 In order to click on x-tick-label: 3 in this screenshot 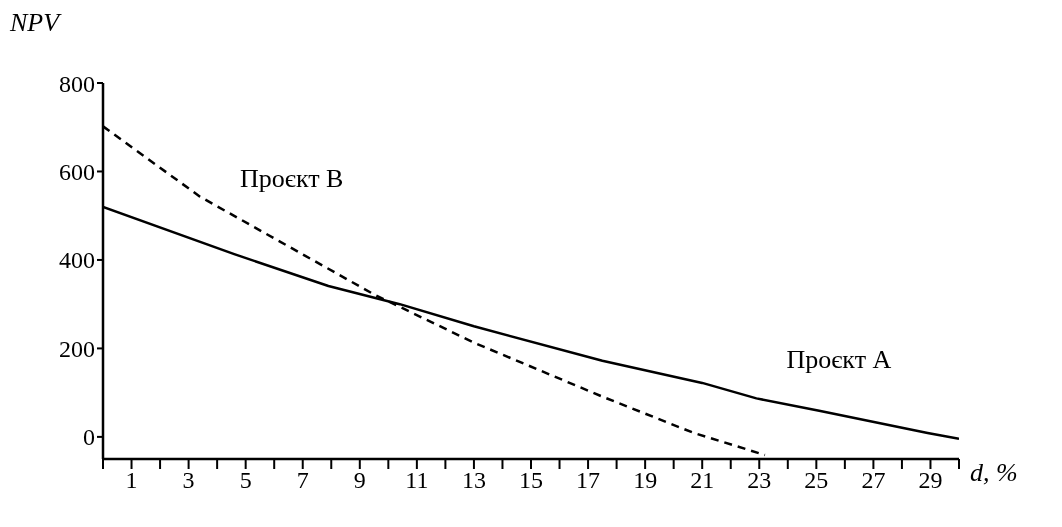, I will do `click(188, 480)`.